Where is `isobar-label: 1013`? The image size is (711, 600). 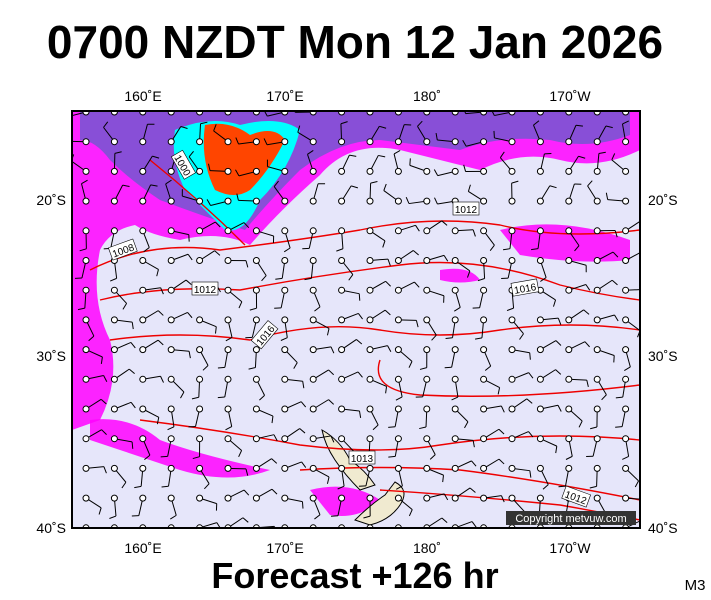 isobar-label: 1013 is located at coordinates (362, 457).